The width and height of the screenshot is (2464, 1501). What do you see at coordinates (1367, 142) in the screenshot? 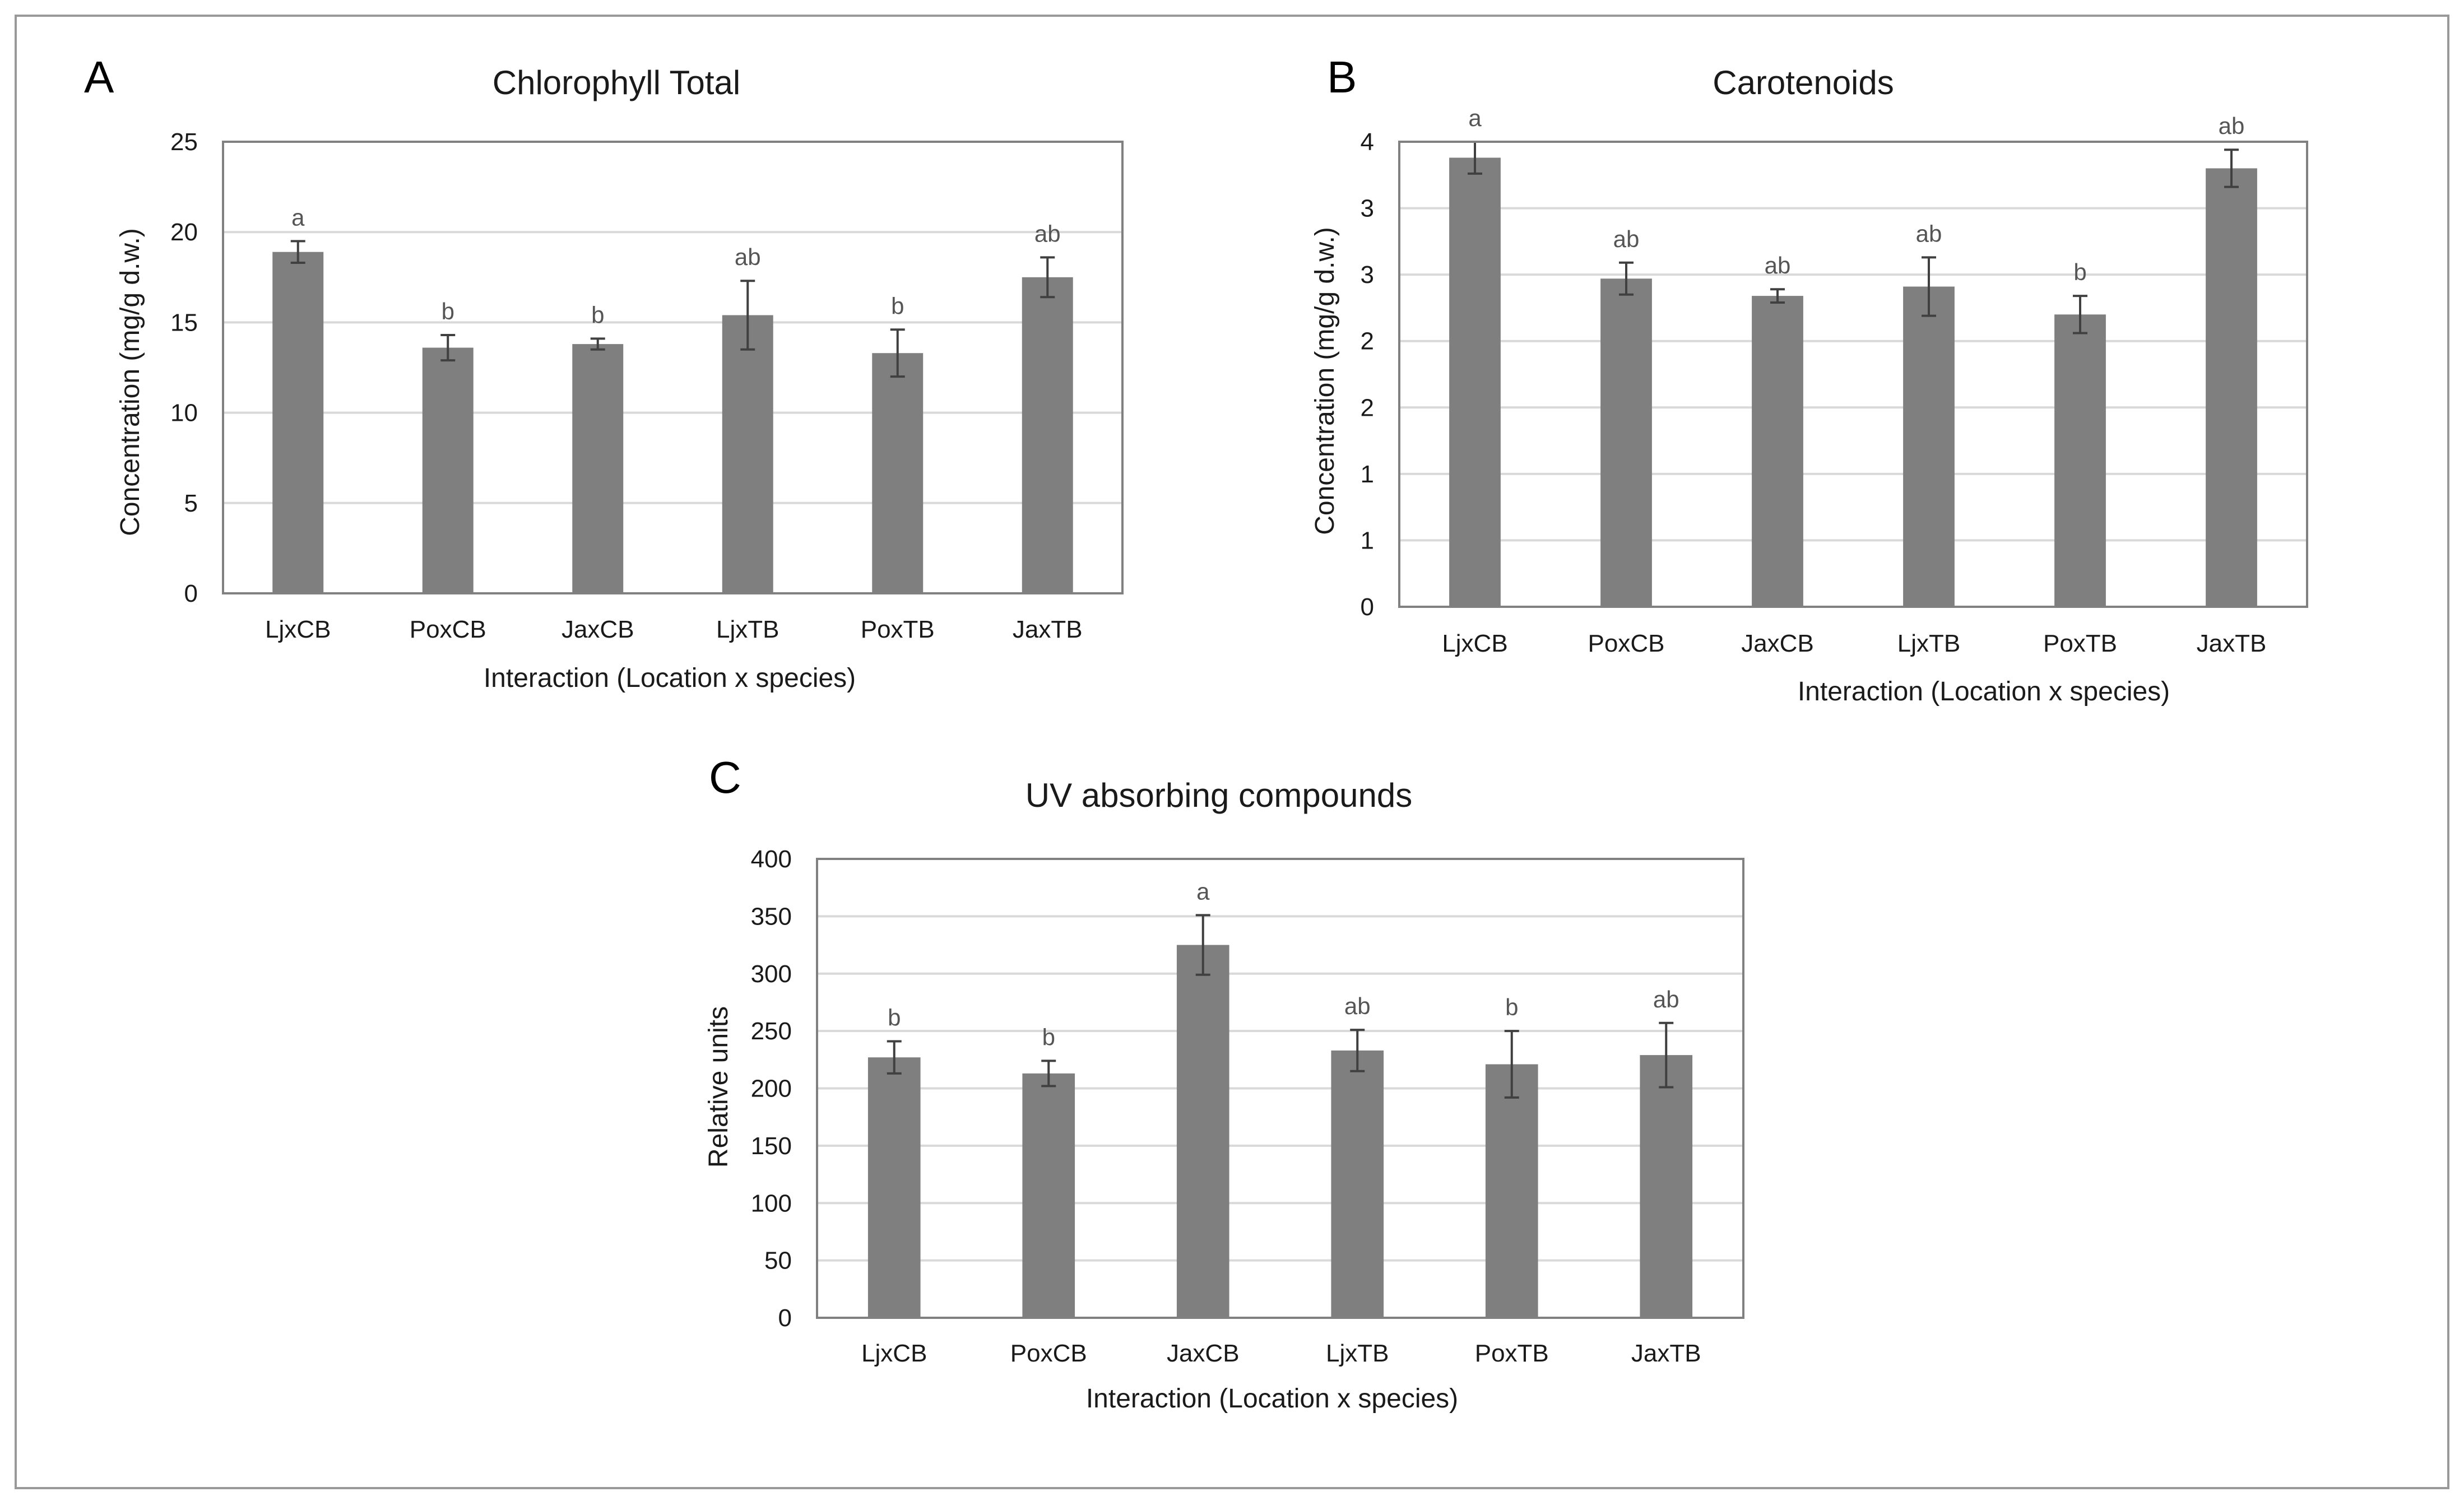
I see `y-tick-label-b: 4` at bounding box center [1367, 142].